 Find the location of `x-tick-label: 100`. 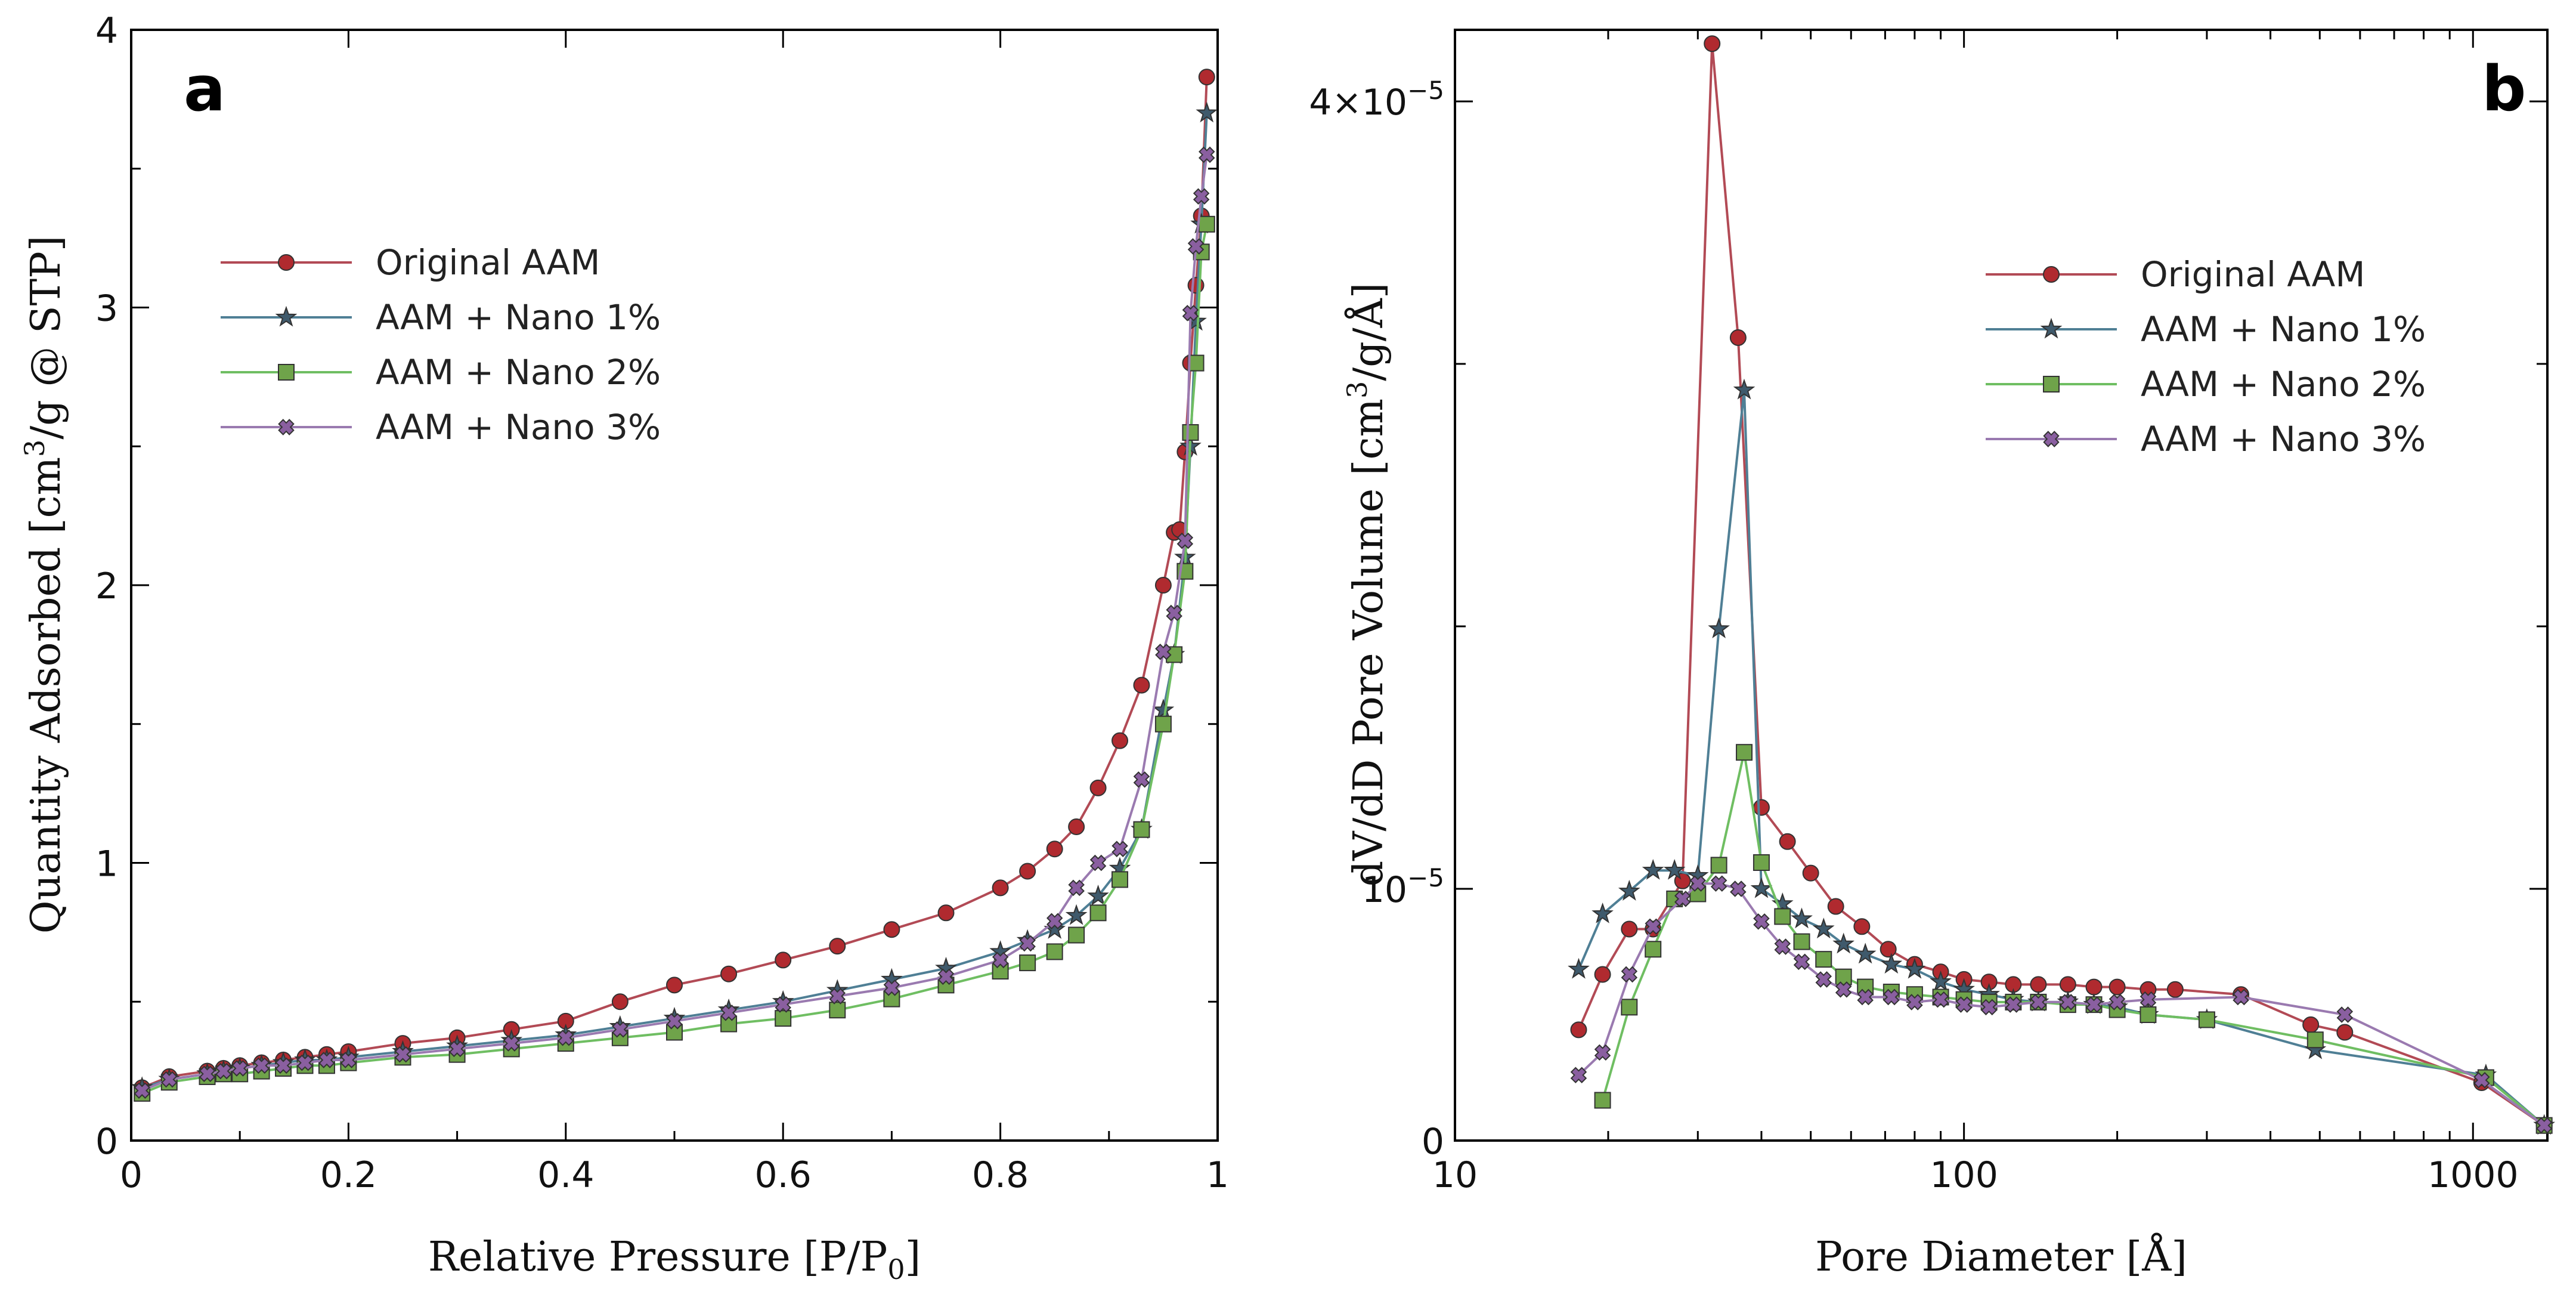

x-tick-label: 100 is located at coordinates (1964, 1175).